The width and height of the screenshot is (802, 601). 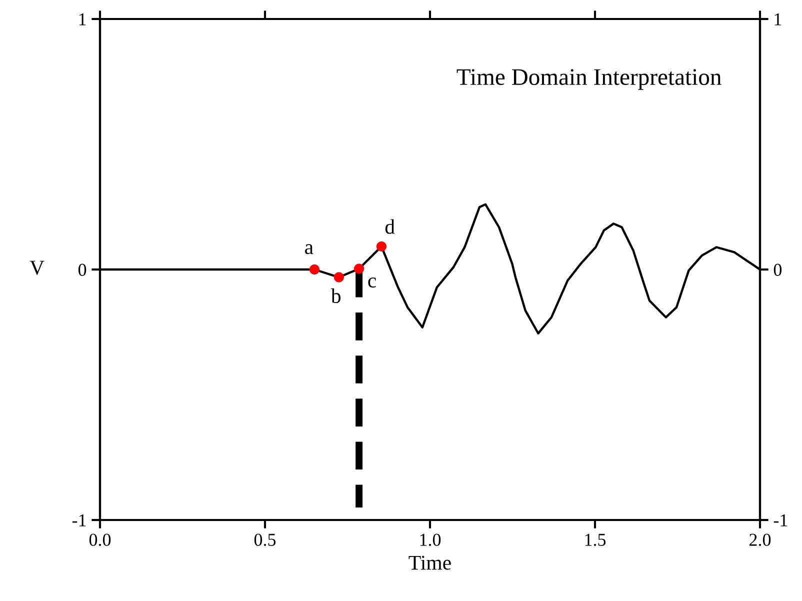 I want to click on x-tick-label: 0.0, so click(x=100, y=540).